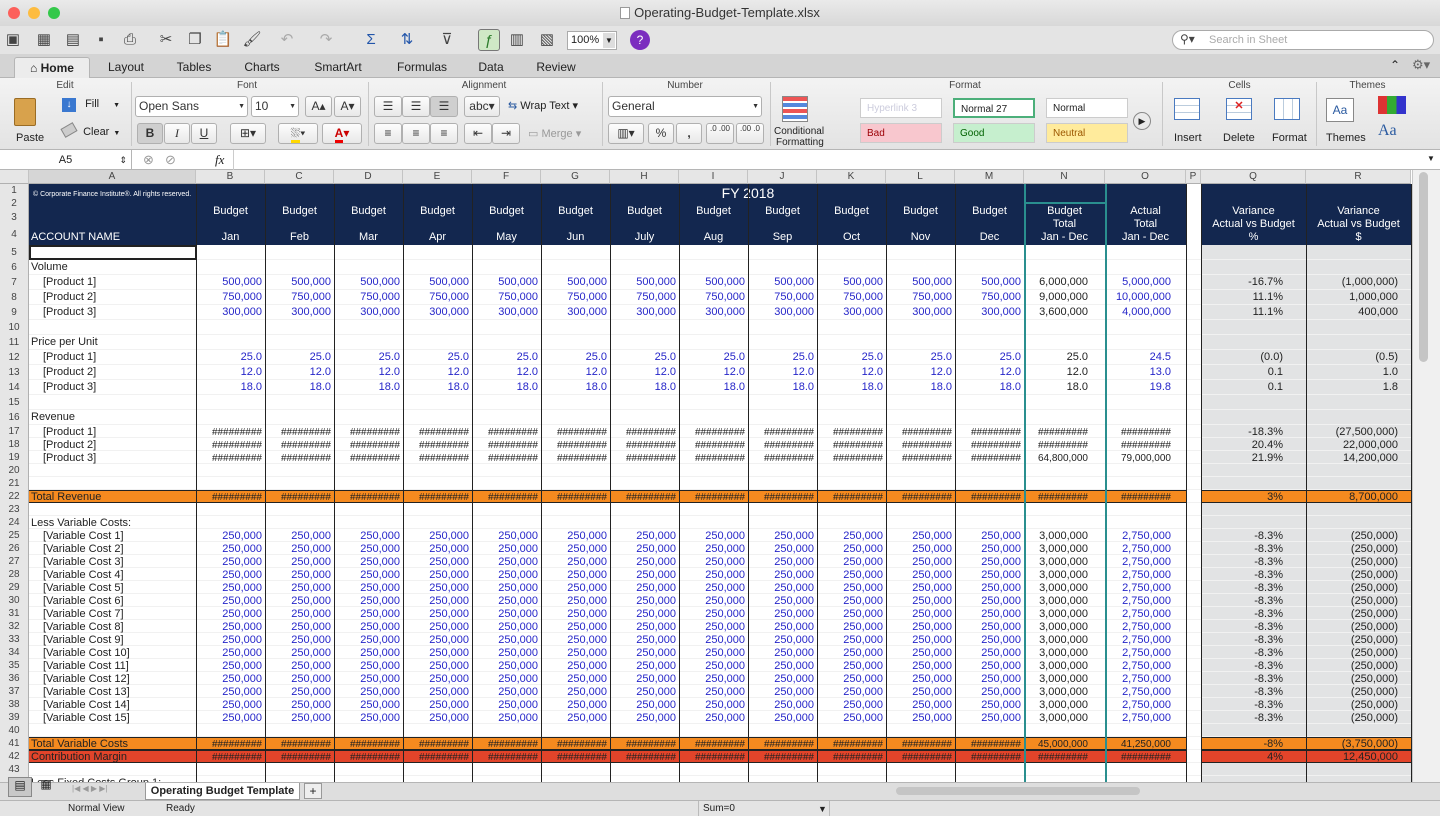  What do you see at coordinates (14, 372) in the screenshot?
I see `row-header: 13` at bounding box center [14, 372].